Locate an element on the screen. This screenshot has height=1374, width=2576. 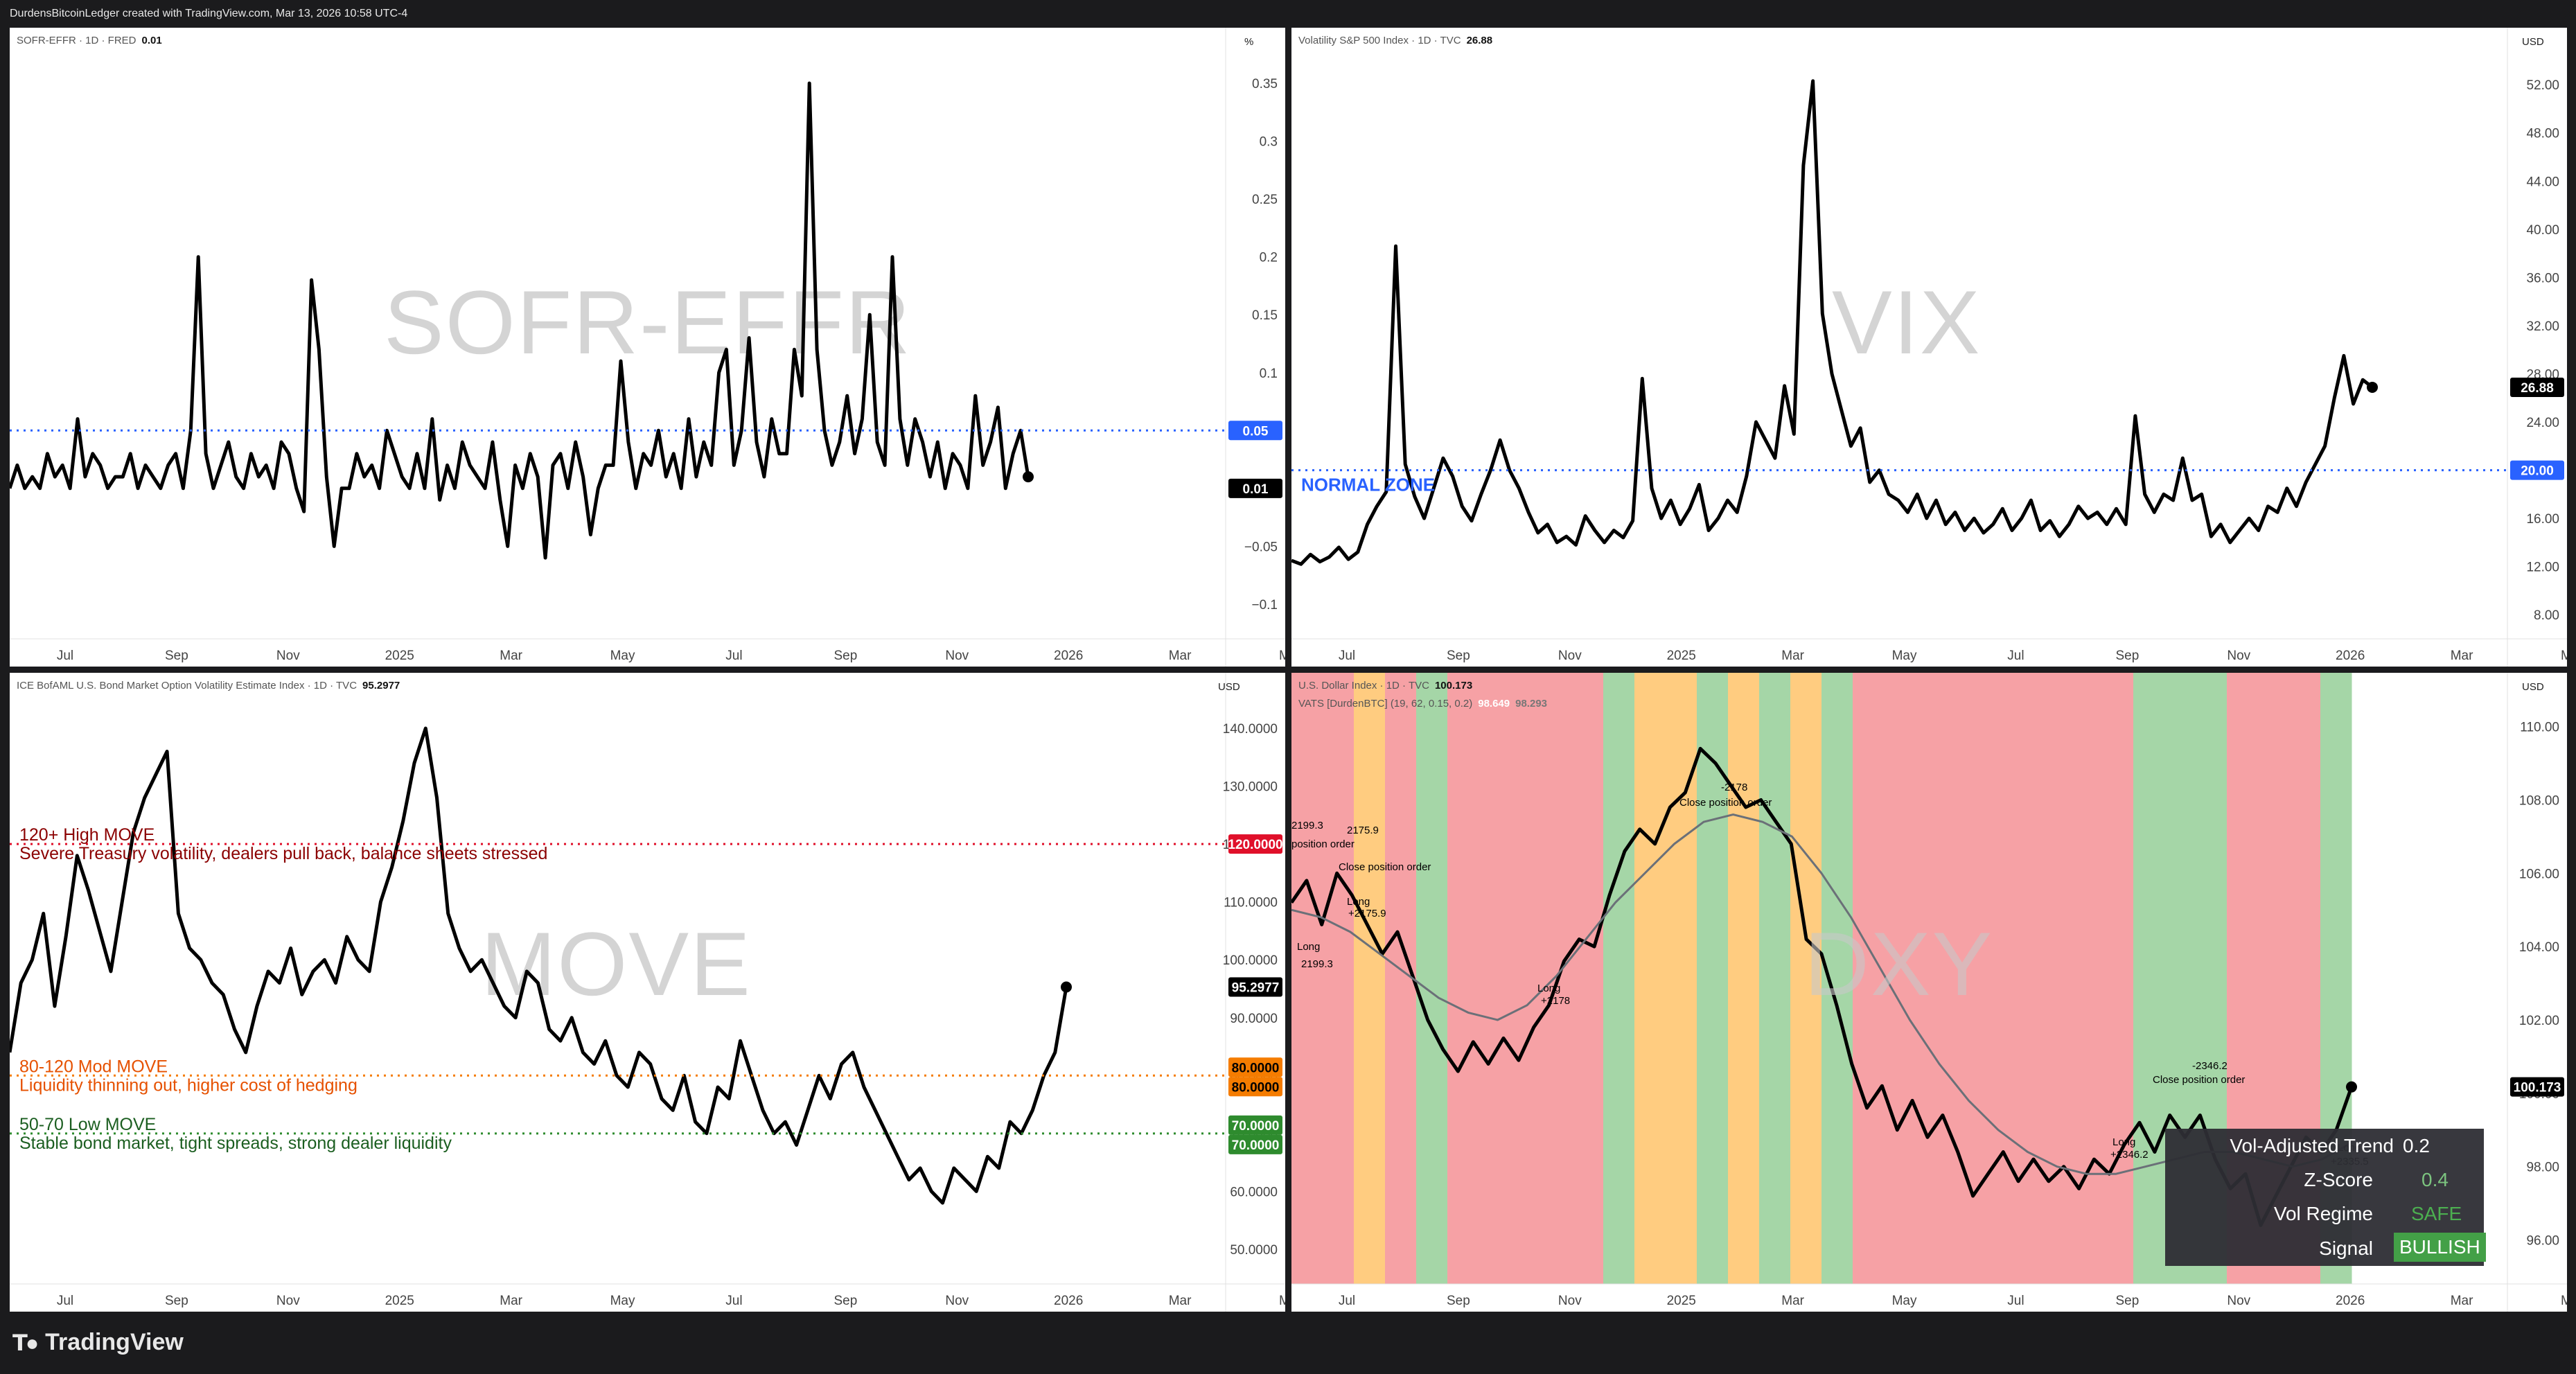
threshold-badge-bg is located at coordinates (1255, 431).